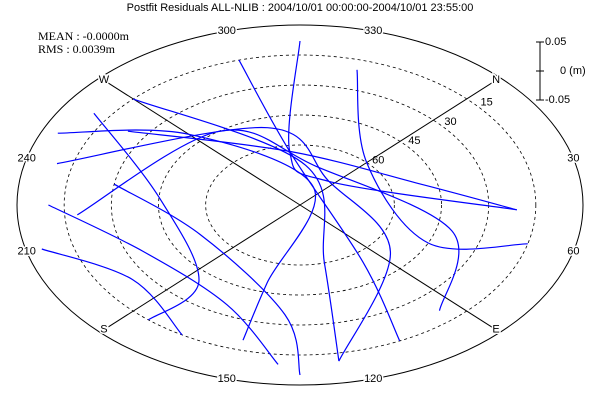  What do you see at coordinates (450, 122) in the screenshot?
I see `elevation-label: 30` at bounding box center [450, 122].